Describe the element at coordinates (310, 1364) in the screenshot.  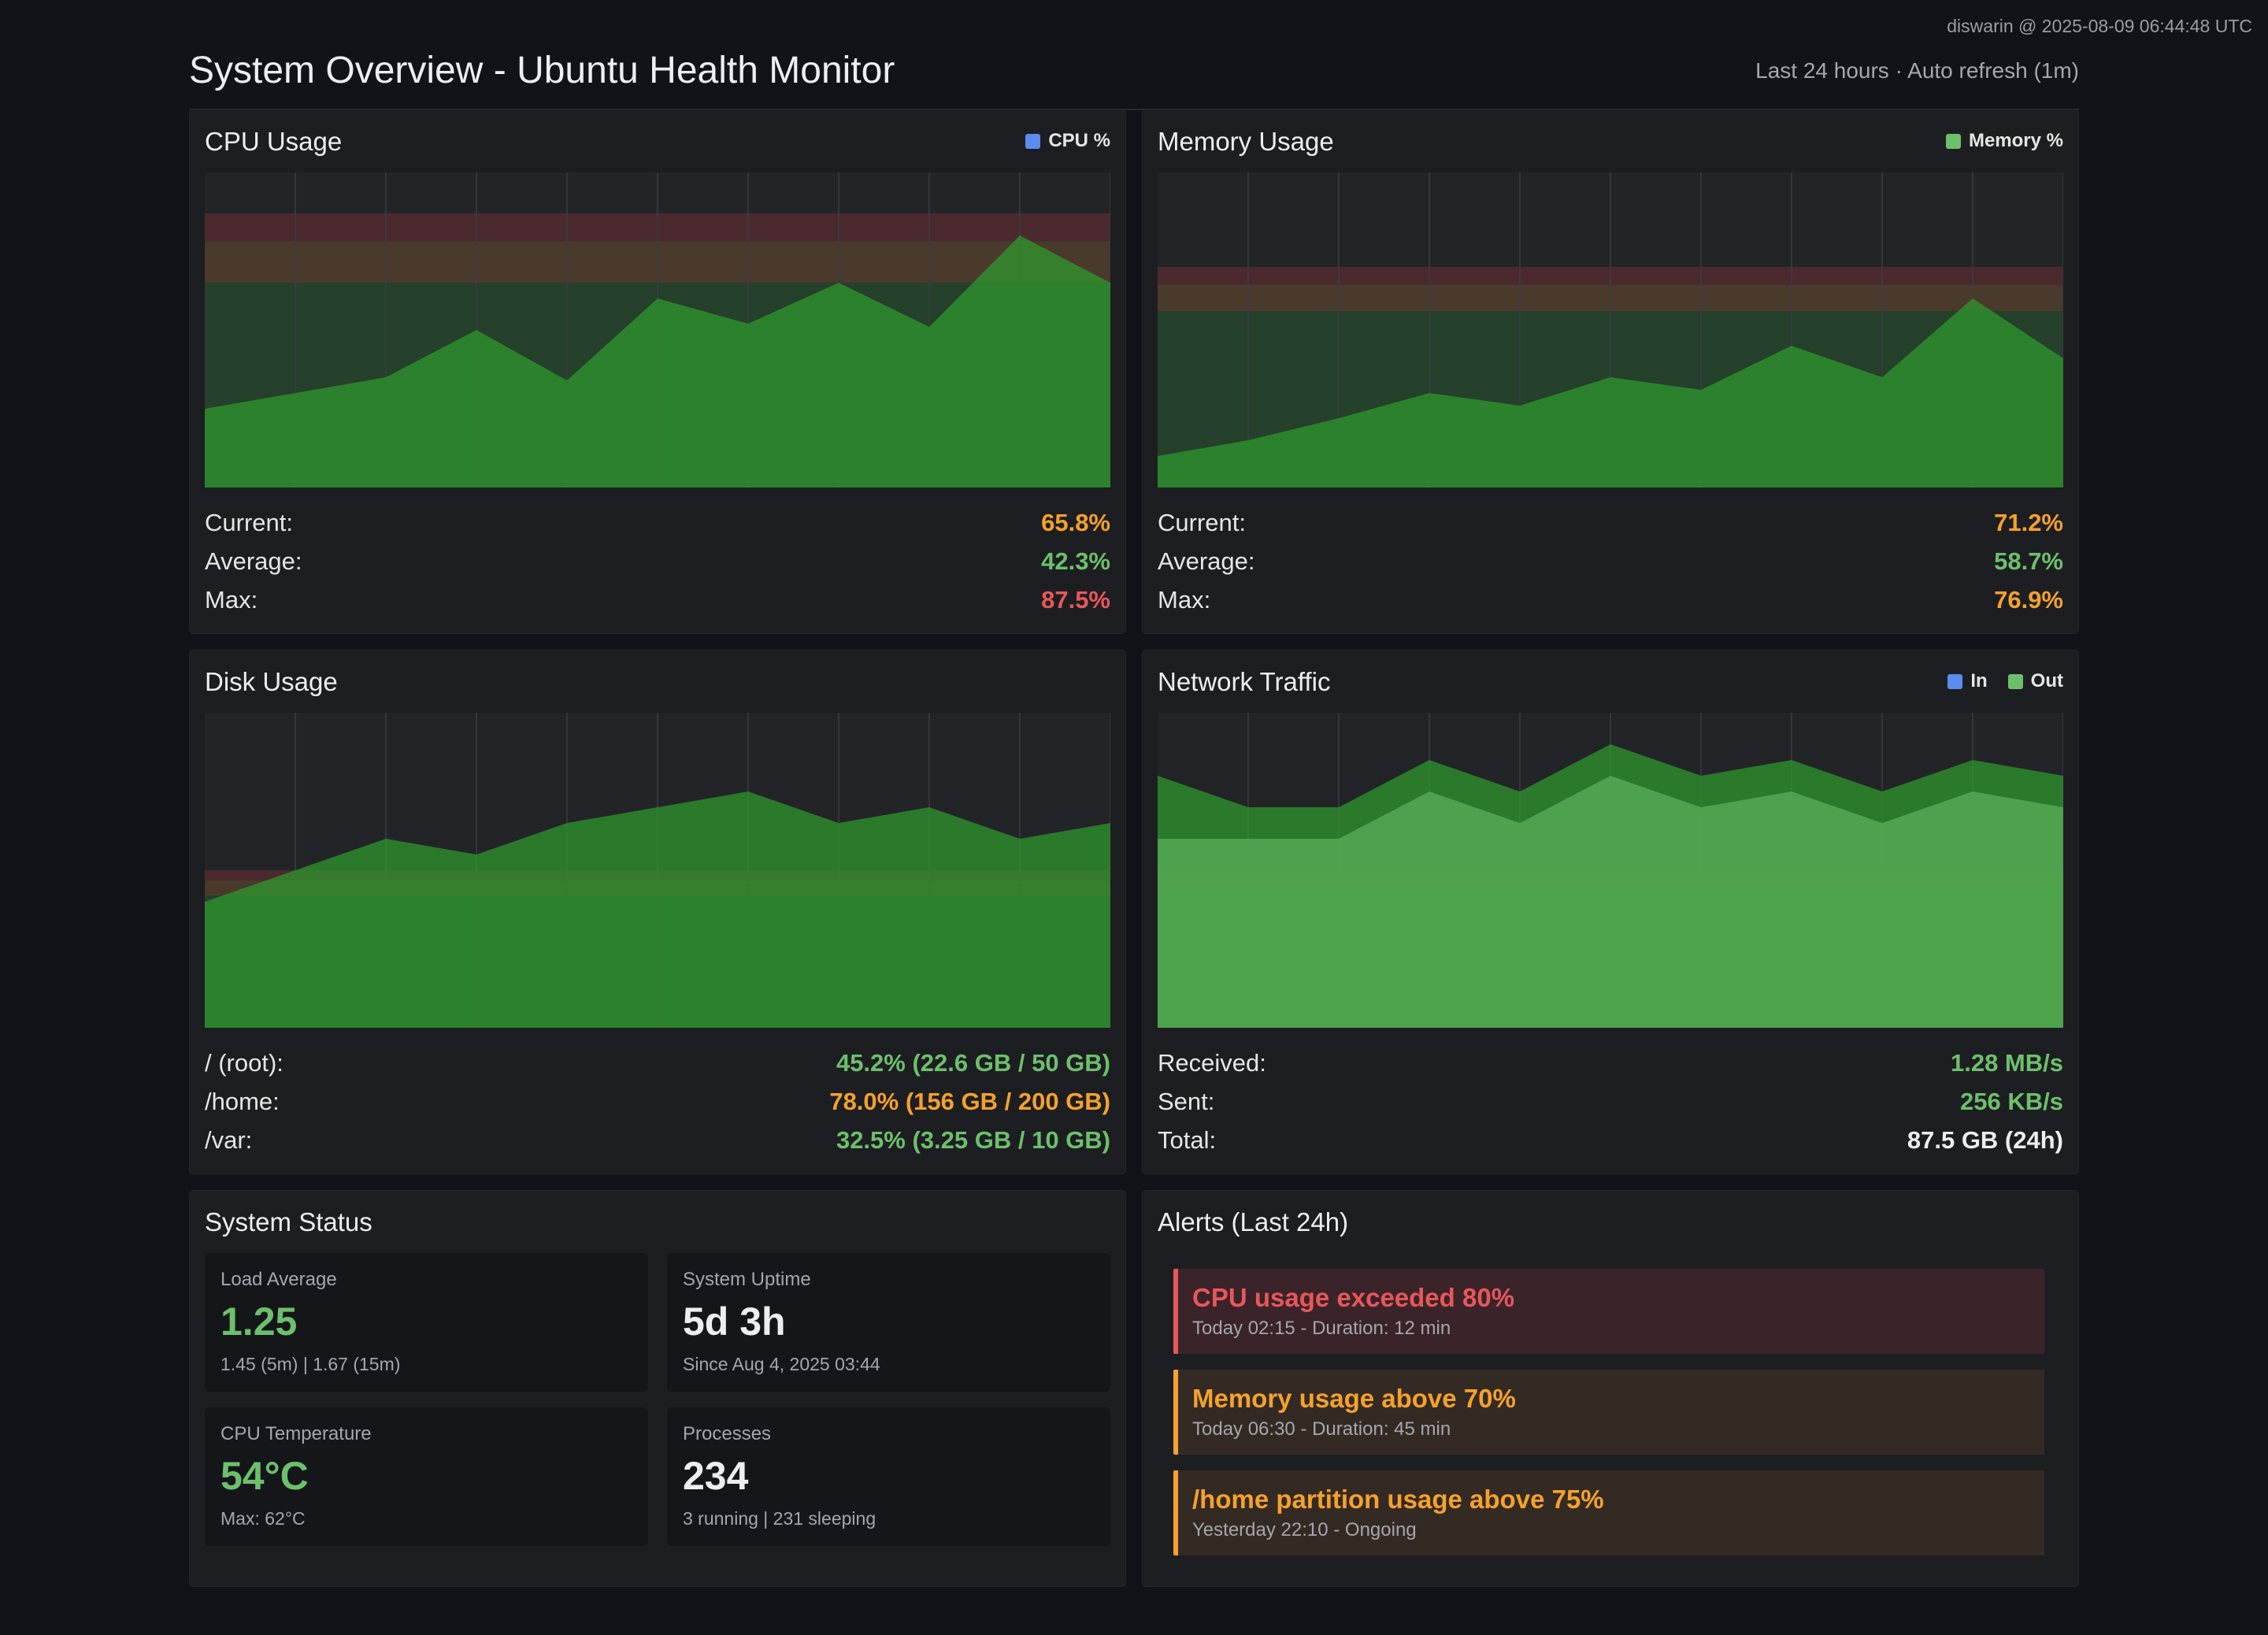
I see `card-subtext: 1.45 (5m) | 1.67 (15m)` at that location.